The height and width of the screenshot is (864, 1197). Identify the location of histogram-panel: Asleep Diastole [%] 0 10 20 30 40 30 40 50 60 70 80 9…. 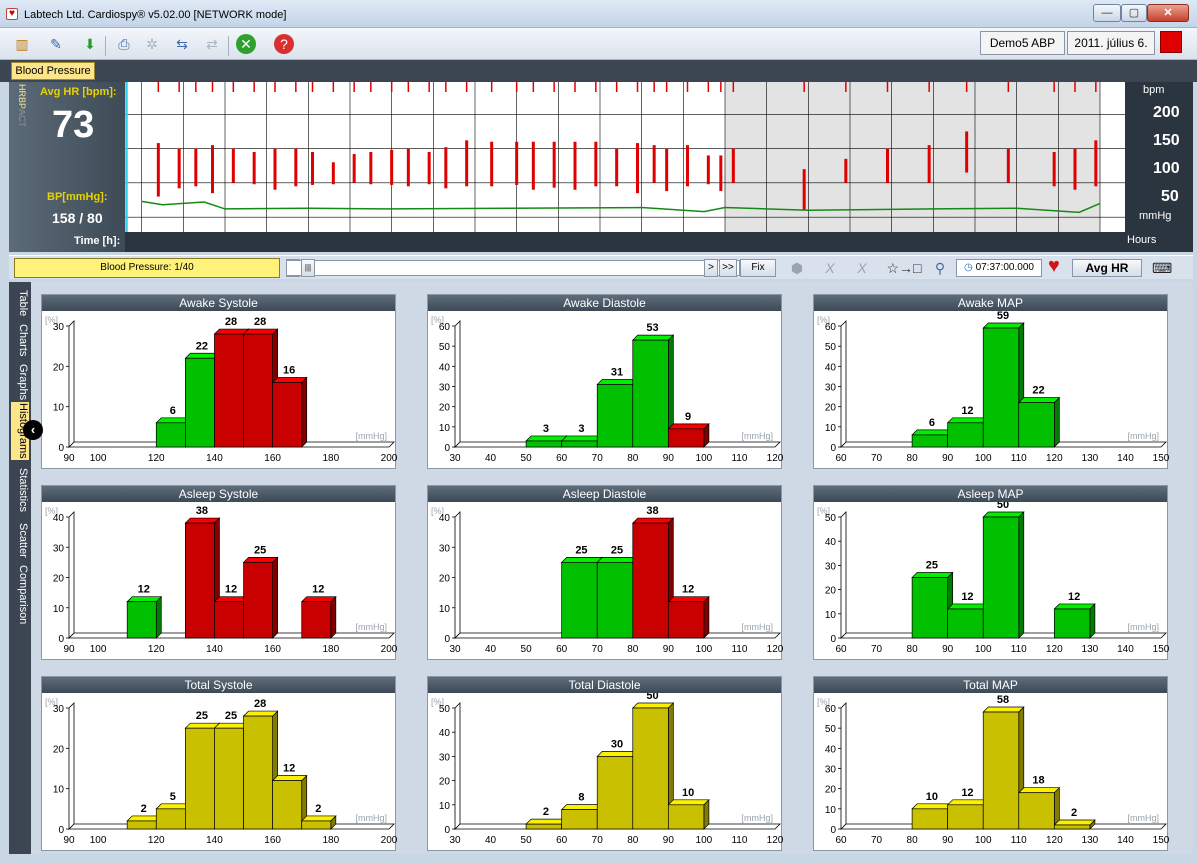
(605, 572).